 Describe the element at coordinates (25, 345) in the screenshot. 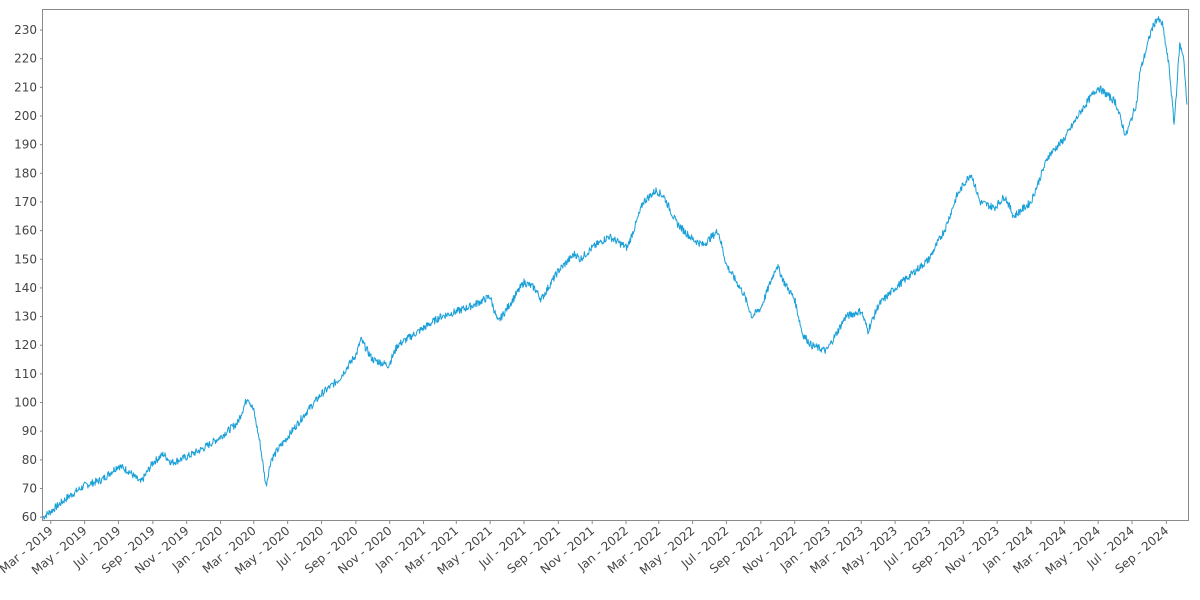

I see `y-tick-label: 120` at that location.